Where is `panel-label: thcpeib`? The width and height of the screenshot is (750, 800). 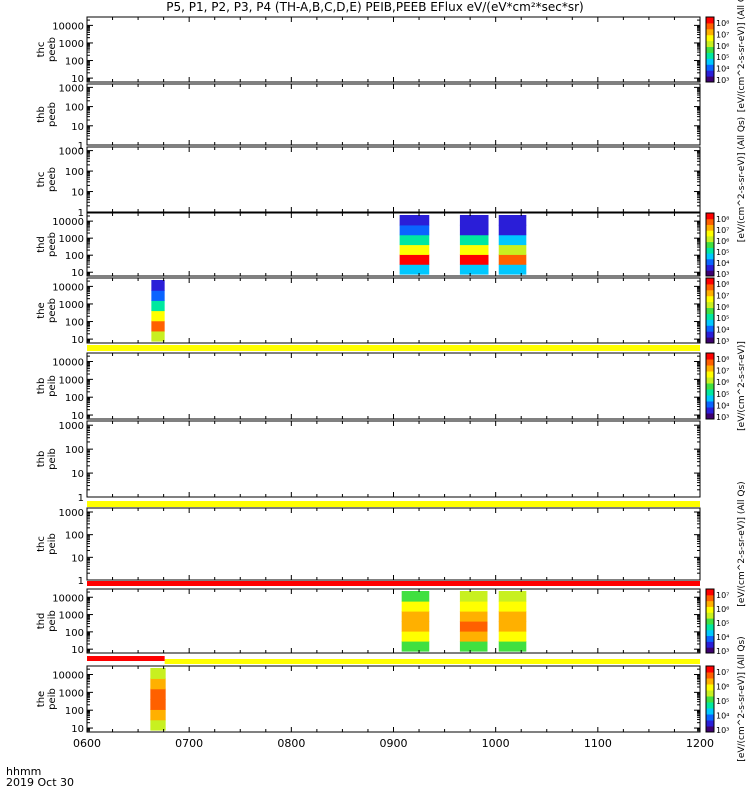
panel-label: thcpeib is located at coordinates (47, 544).